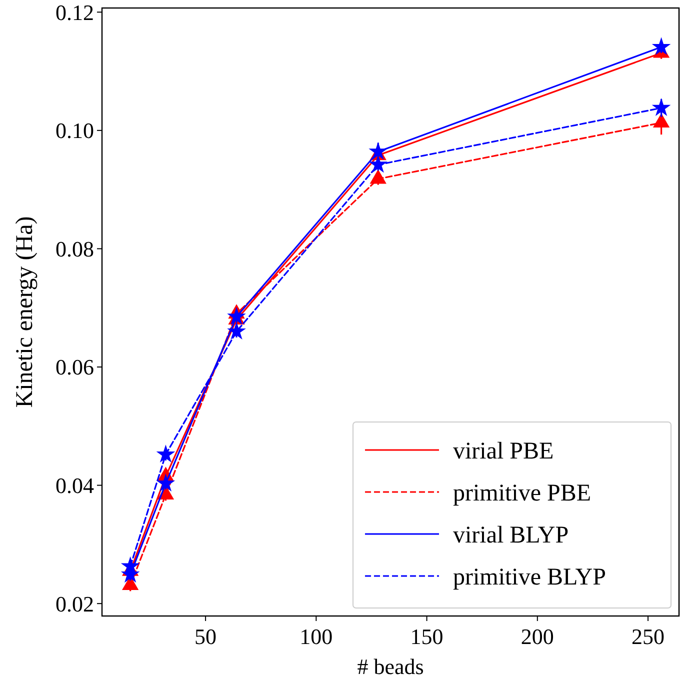  Describe the element at coordinates (511, 535) in the screenshot. I see `legend-label: virial BLYP` at that location.